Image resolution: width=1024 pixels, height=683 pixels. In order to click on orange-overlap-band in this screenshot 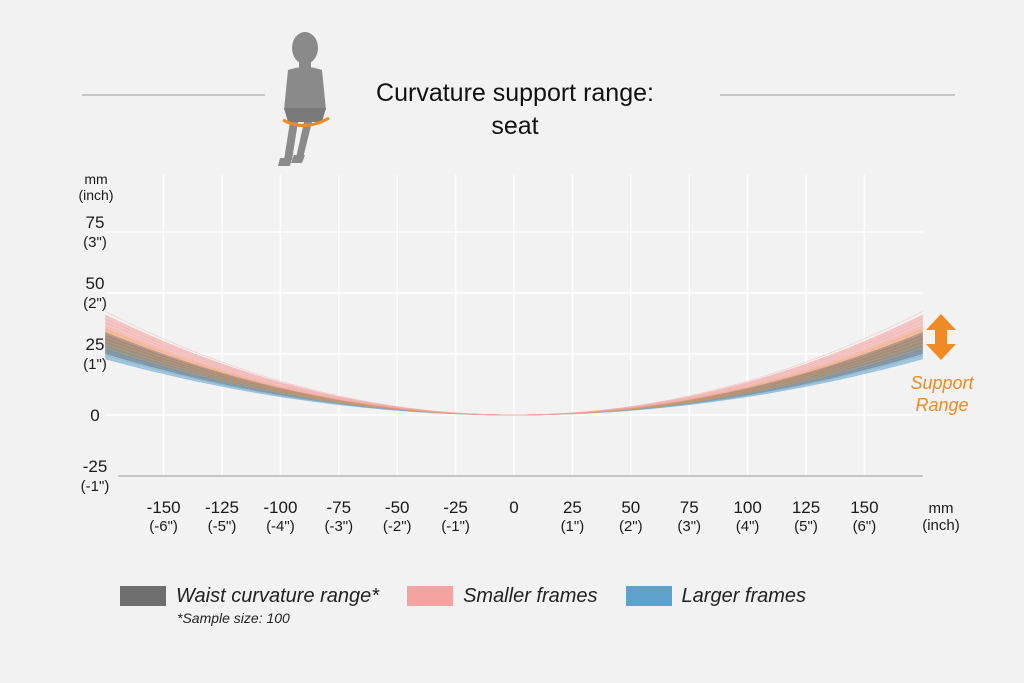, I will do `click(514, 371)`.